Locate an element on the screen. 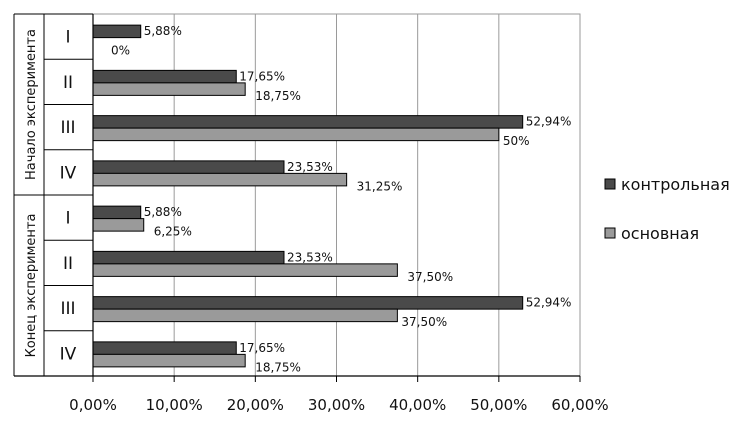 Image resolution: width=748 pixels, height=424 pixels. data-label-osnovnaya: 0% is located at coordinates (120, 51).